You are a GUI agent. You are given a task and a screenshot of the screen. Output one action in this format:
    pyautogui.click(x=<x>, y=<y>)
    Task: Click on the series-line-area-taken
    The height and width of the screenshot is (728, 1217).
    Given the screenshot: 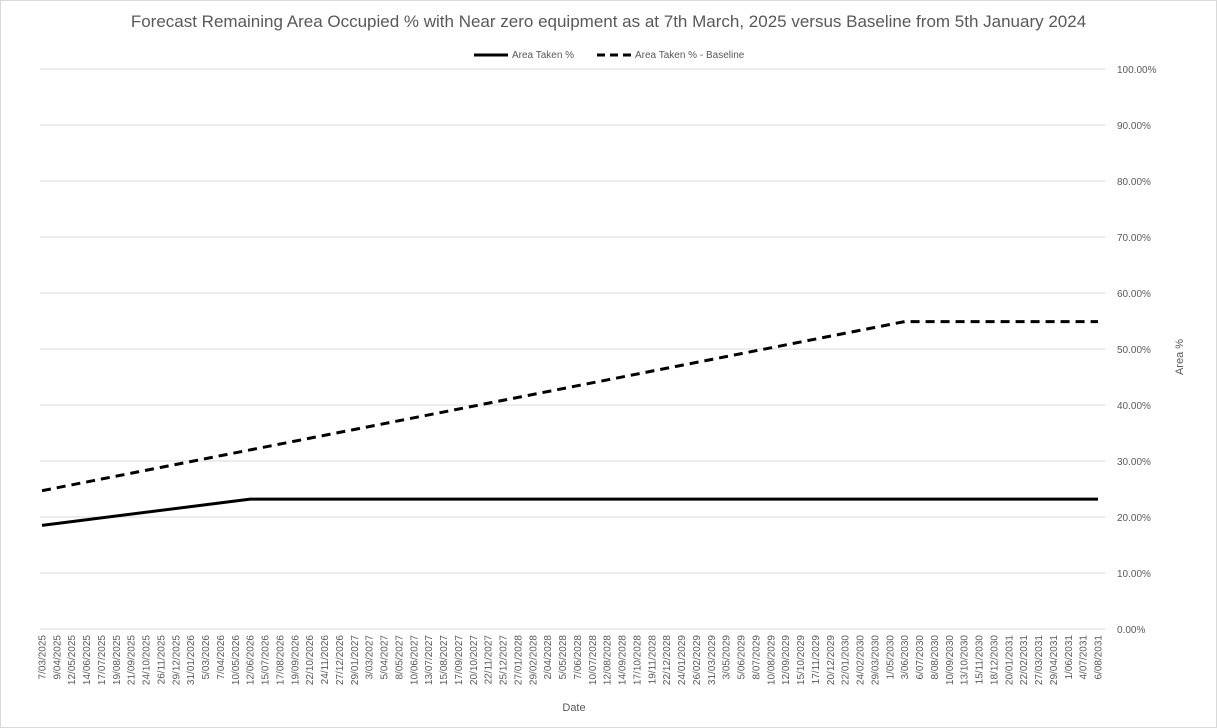 What is the action you would take?
    pyautogui.click(x=569, y=512)
    